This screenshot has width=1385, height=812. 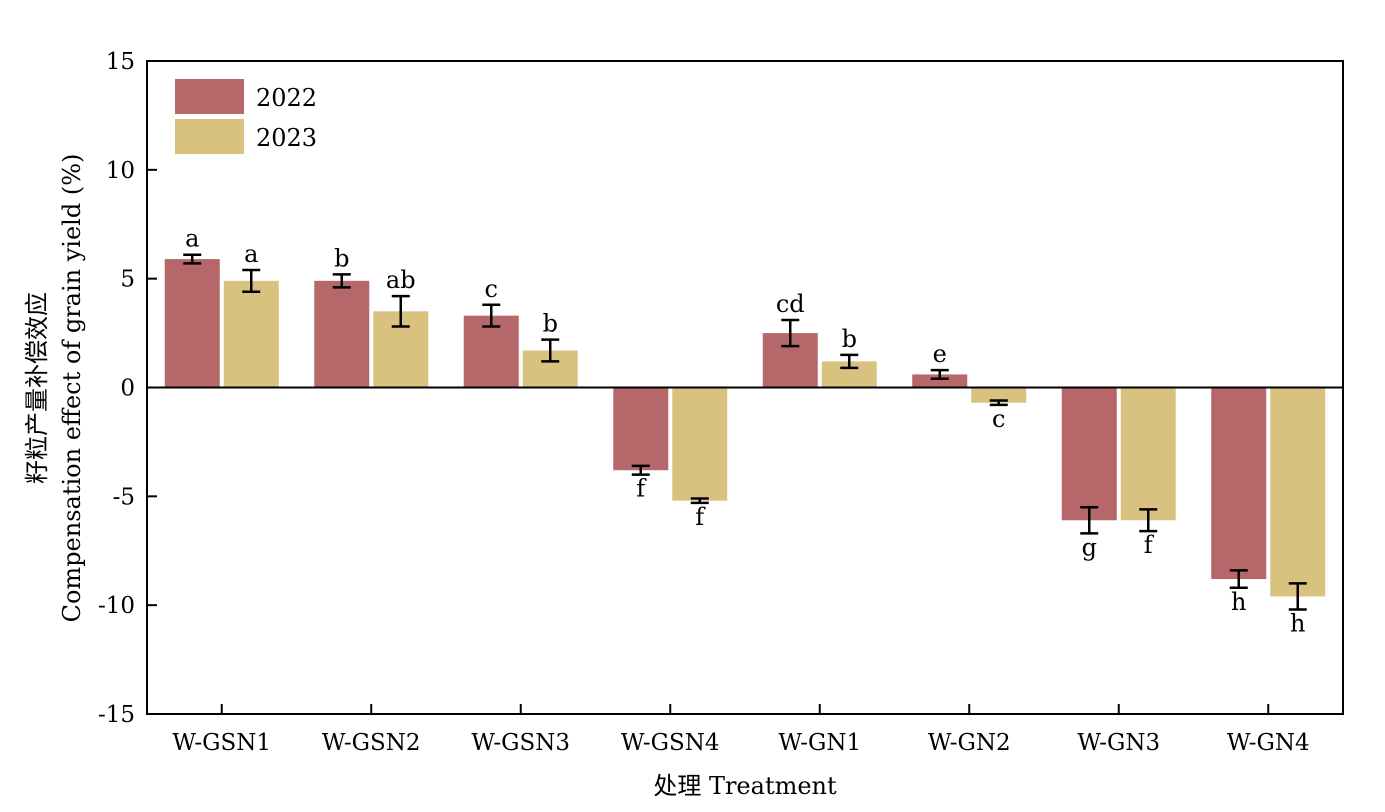 I want to click on y-axis-title-zh: 籽粒产量补偿效应, so click(x=37, y=388).